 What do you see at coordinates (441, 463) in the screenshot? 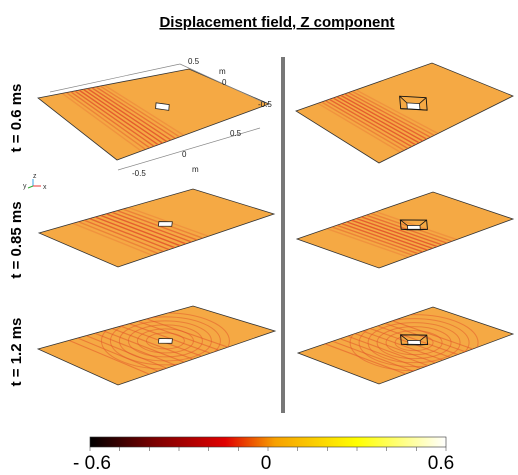
I see `colorbar-max-label: 0.6` at bounding box center [441, 463].